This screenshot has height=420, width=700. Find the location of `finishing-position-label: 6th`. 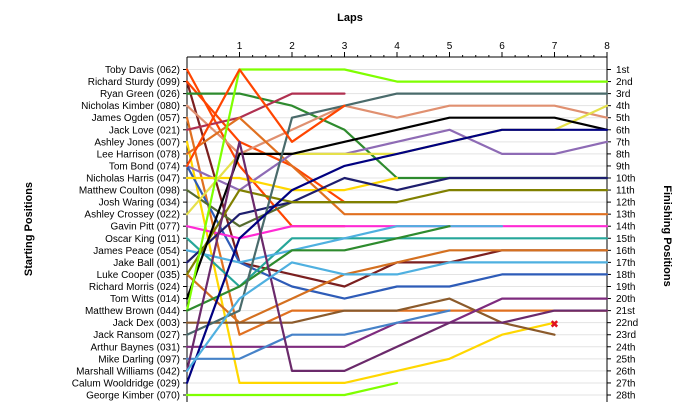

finishing-position-label: 6th is located at coordinates (623, 130).